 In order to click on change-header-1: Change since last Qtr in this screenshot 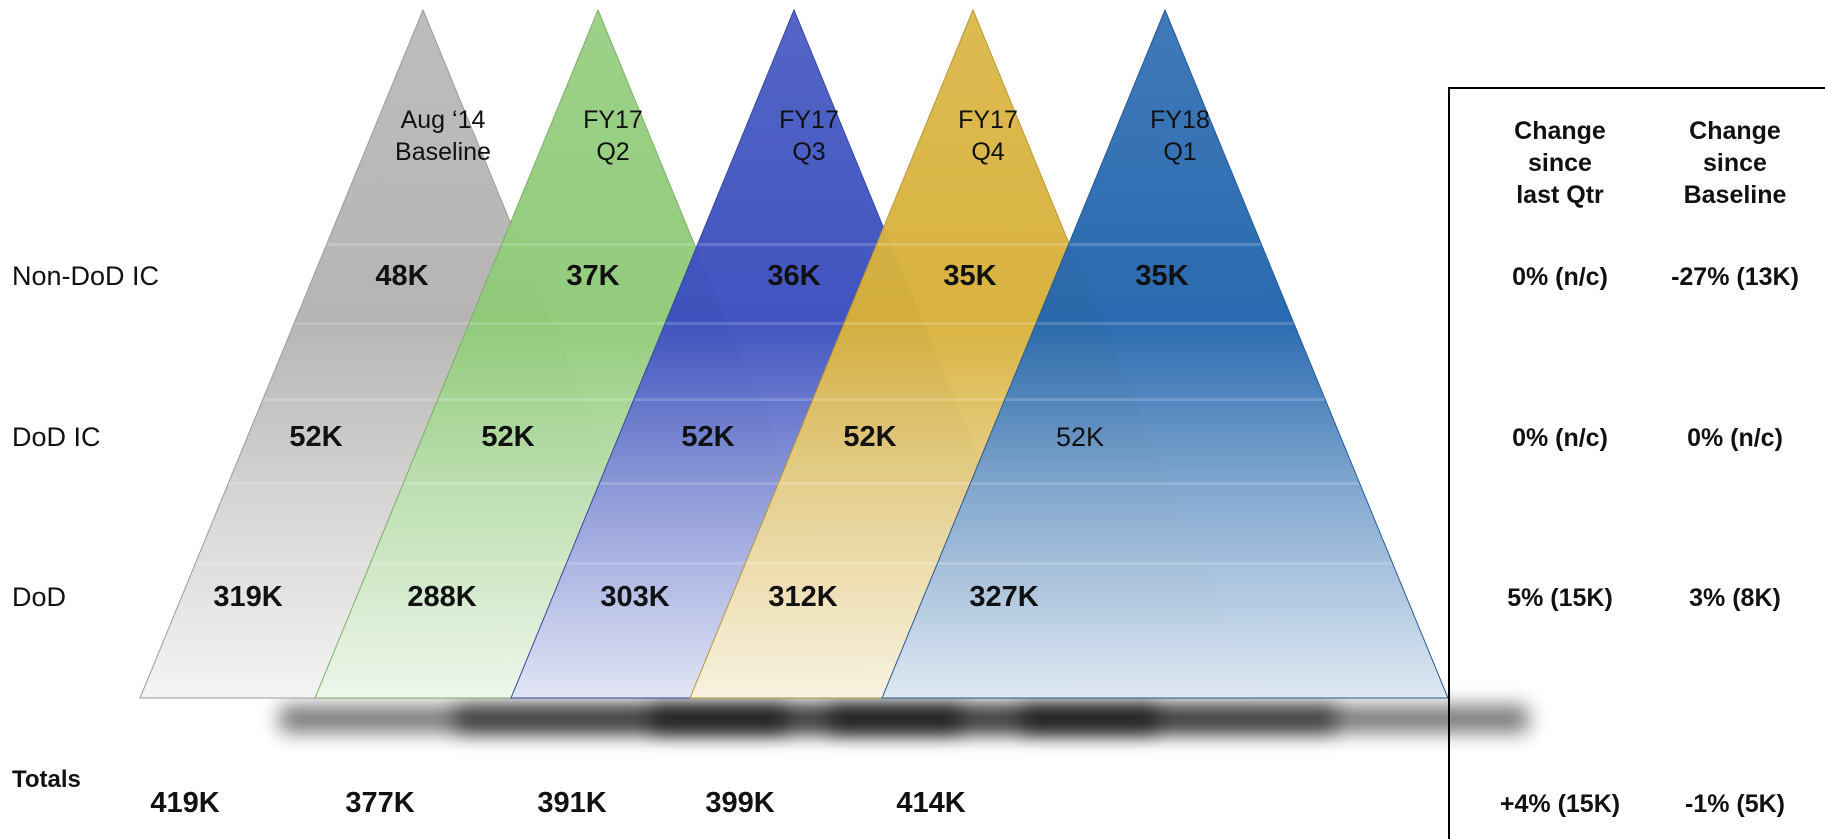, I will do `click(1560, 163)`.